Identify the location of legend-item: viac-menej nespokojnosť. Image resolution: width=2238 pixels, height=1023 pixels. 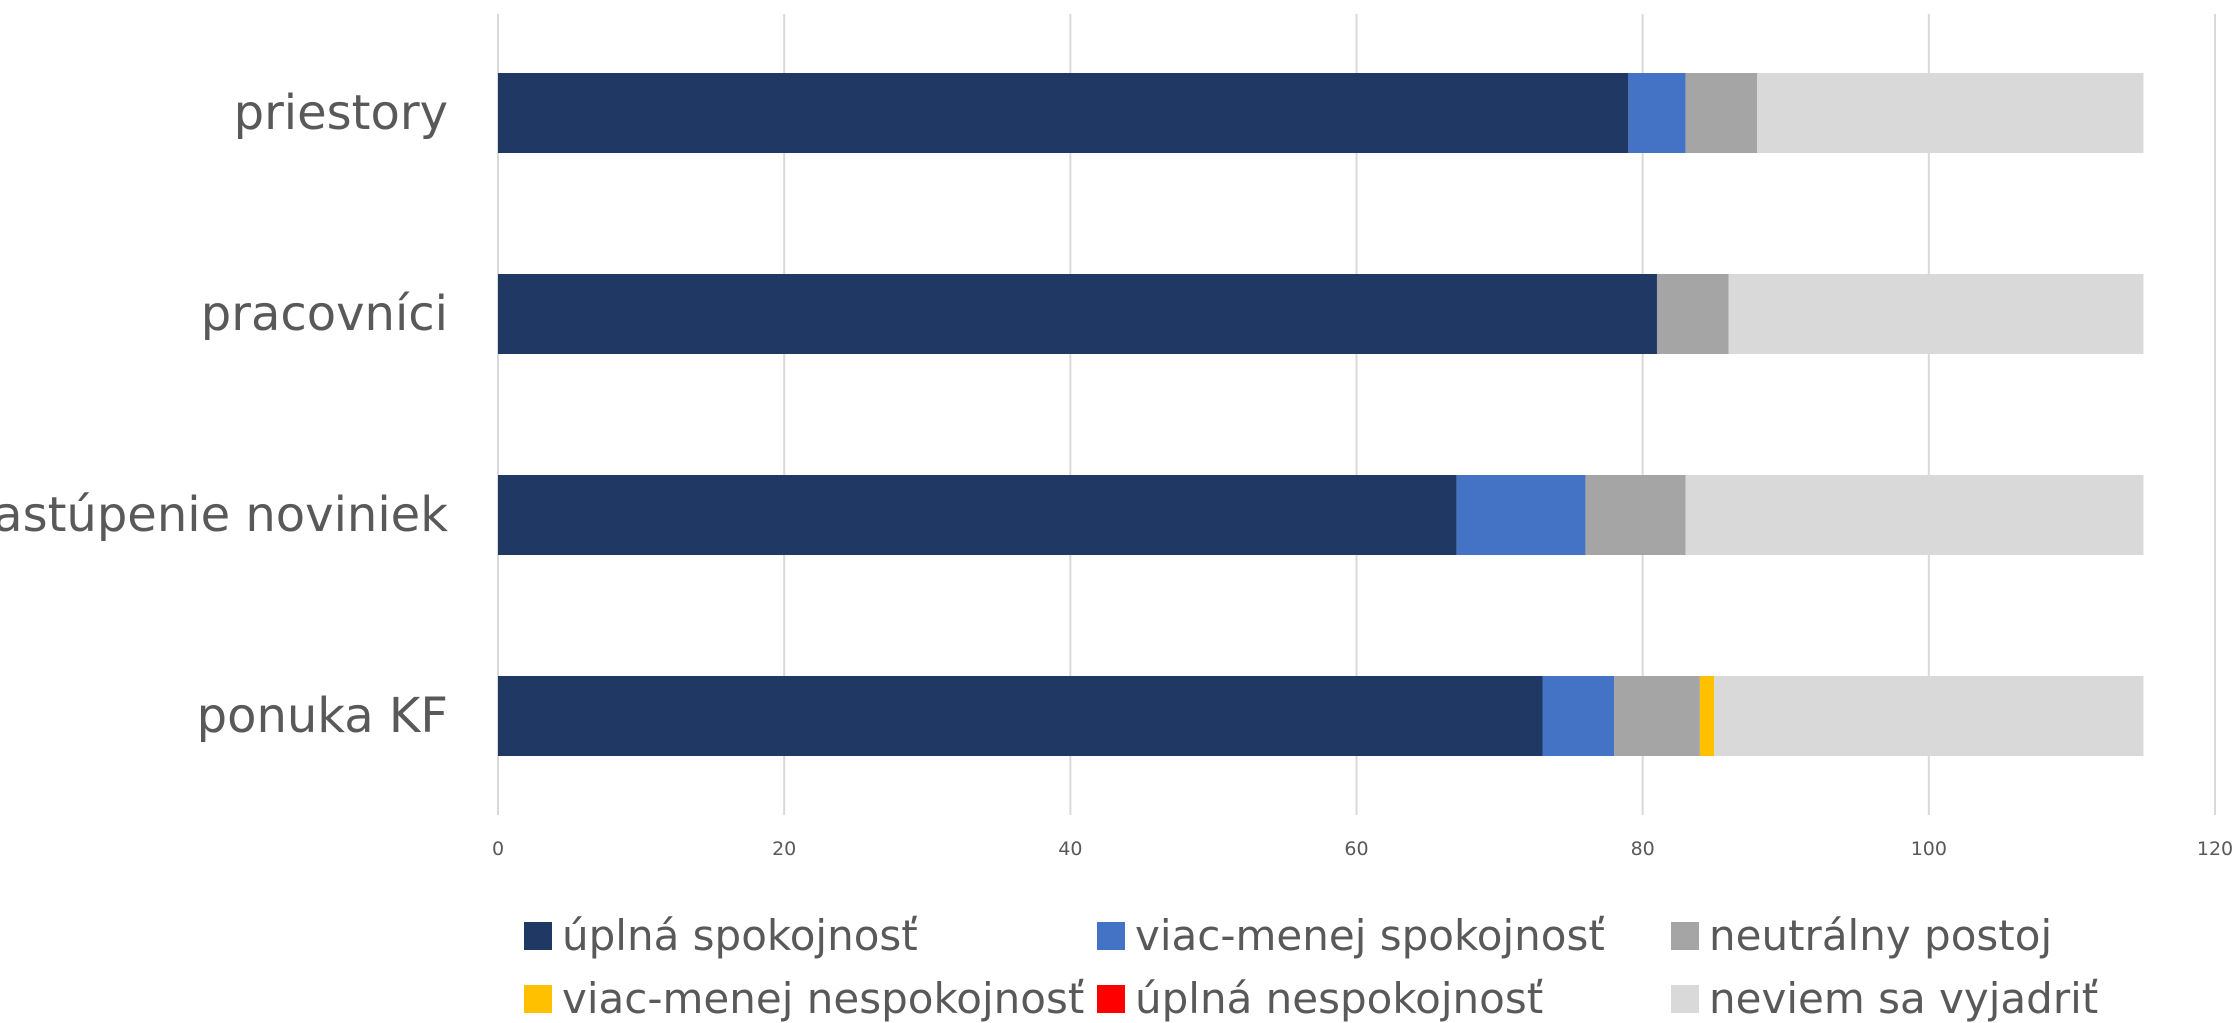
(804, 998).